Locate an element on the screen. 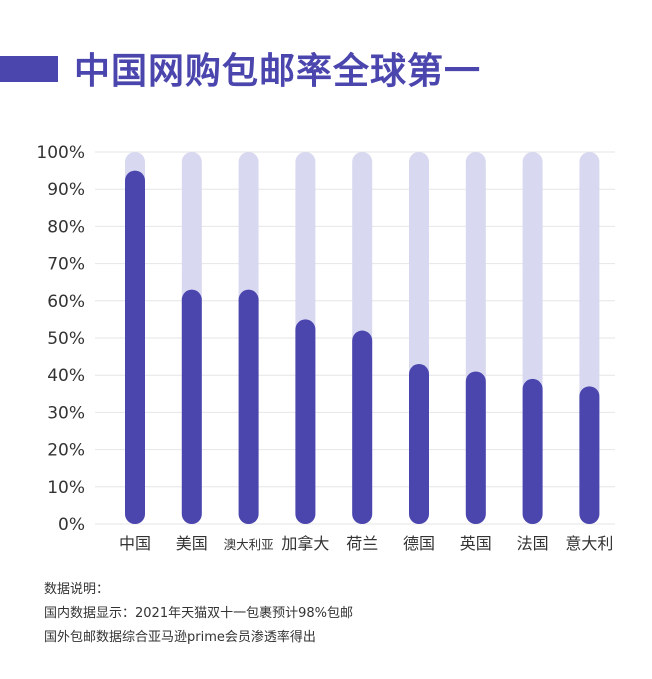  x-tick-label: 德国 is located at coordinates (419, 543).